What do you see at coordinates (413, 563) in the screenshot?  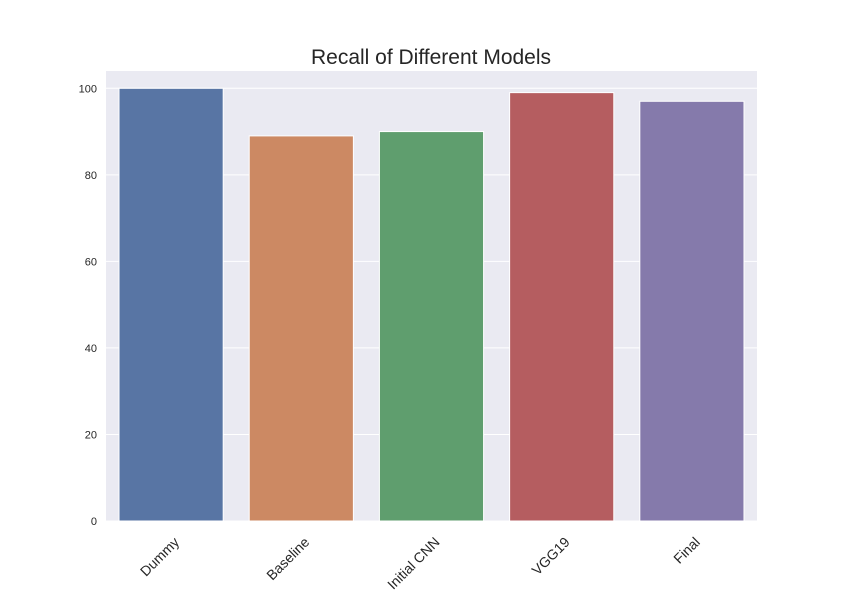 I see `x-tick-label: Initial CNN` at bounding box center [413, 563].